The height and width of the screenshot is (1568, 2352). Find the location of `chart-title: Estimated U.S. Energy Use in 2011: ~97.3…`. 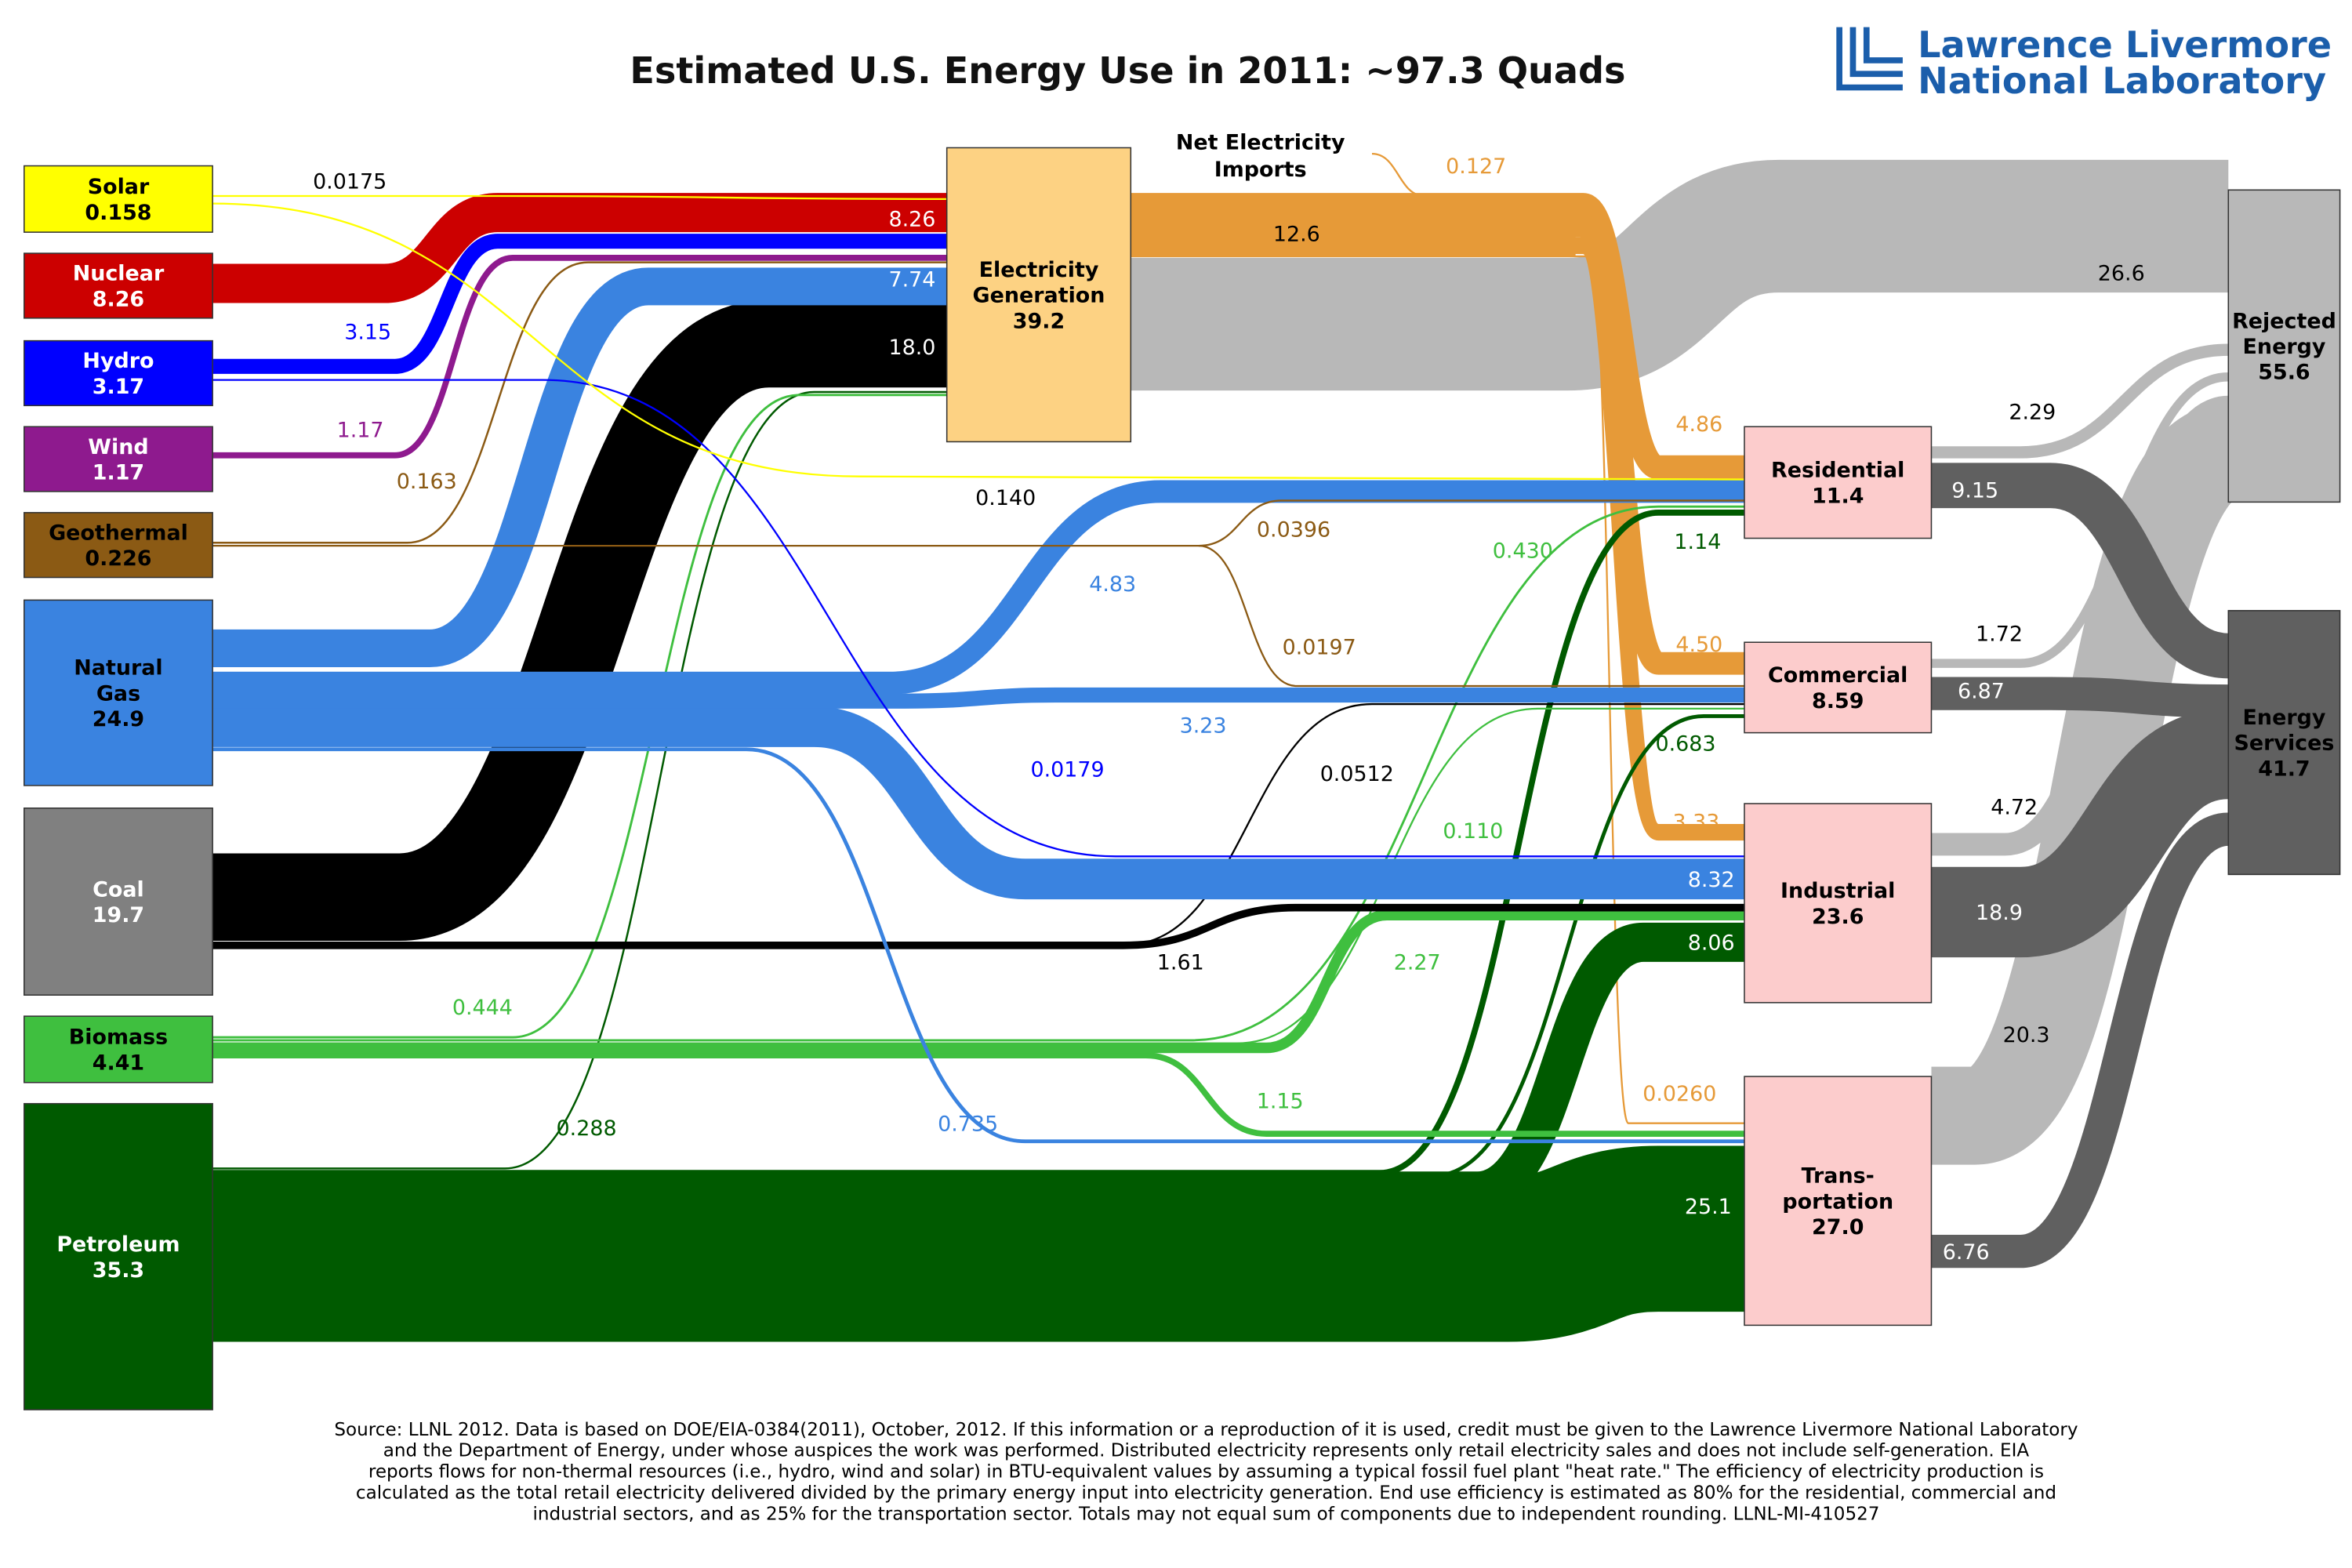

chart-title: Estimated U.S. Energy Use in 2011: ~97.3… is located at coordinates (1127, 70).